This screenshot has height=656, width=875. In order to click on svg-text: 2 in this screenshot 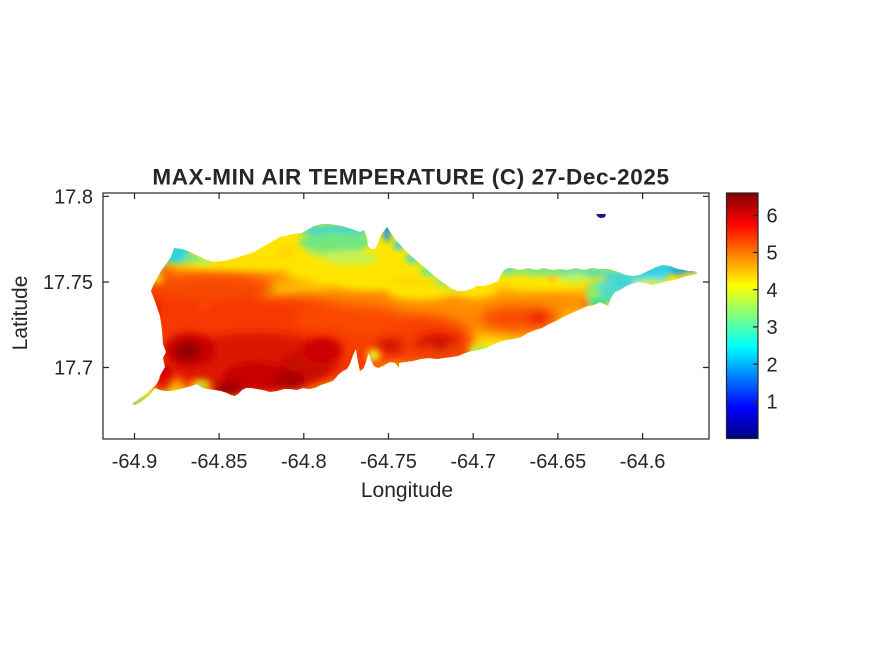, I will do `click(772, 365)`.